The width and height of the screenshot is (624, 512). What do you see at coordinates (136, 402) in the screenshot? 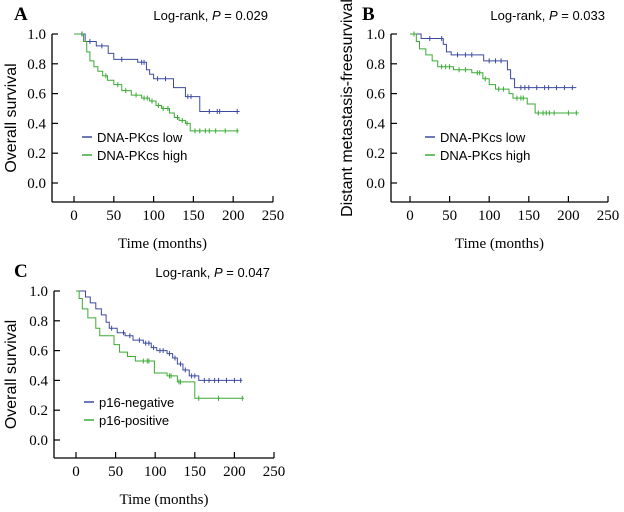
I see `legend-label: p16-negative` at bounding box center [136, 402].